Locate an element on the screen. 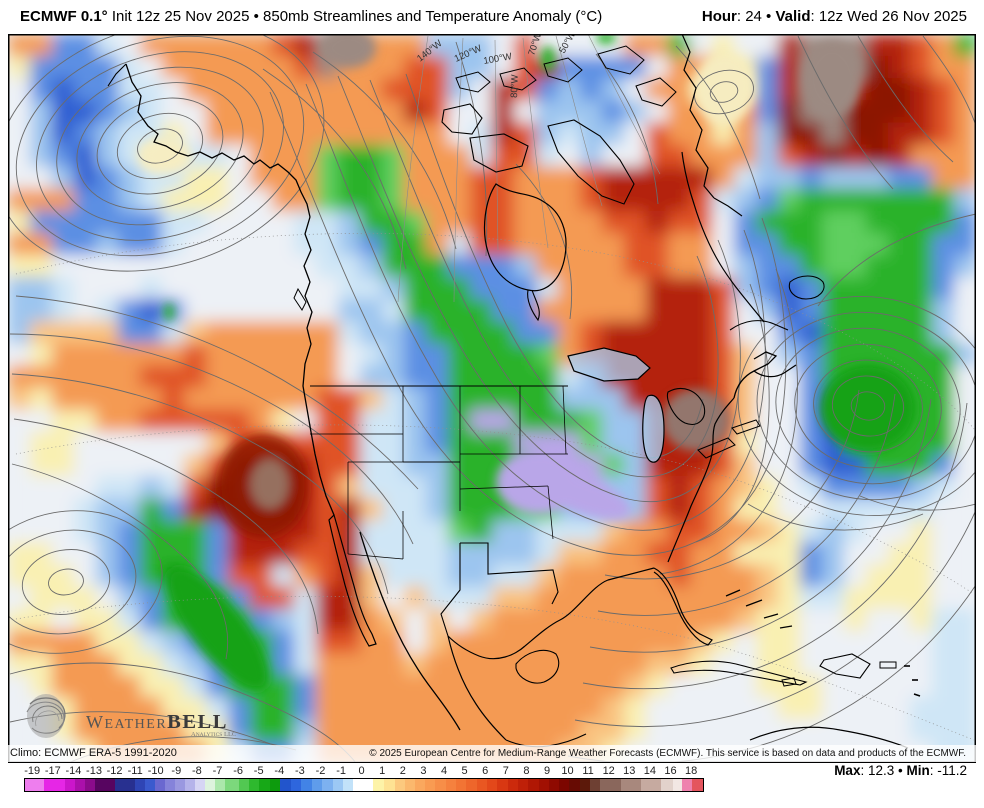 This screenshot has width=984, height=808. svg-text: 80°W is located at coordinates (515, 86).